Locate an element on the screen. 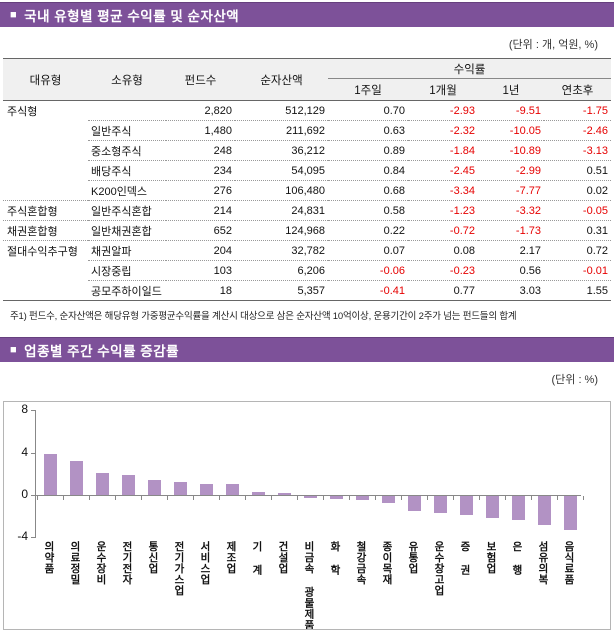 Image resolution: width=614 pixels, height=630 pixels. cell-type: 주식혼합형 is located at coordinates (45, 210).